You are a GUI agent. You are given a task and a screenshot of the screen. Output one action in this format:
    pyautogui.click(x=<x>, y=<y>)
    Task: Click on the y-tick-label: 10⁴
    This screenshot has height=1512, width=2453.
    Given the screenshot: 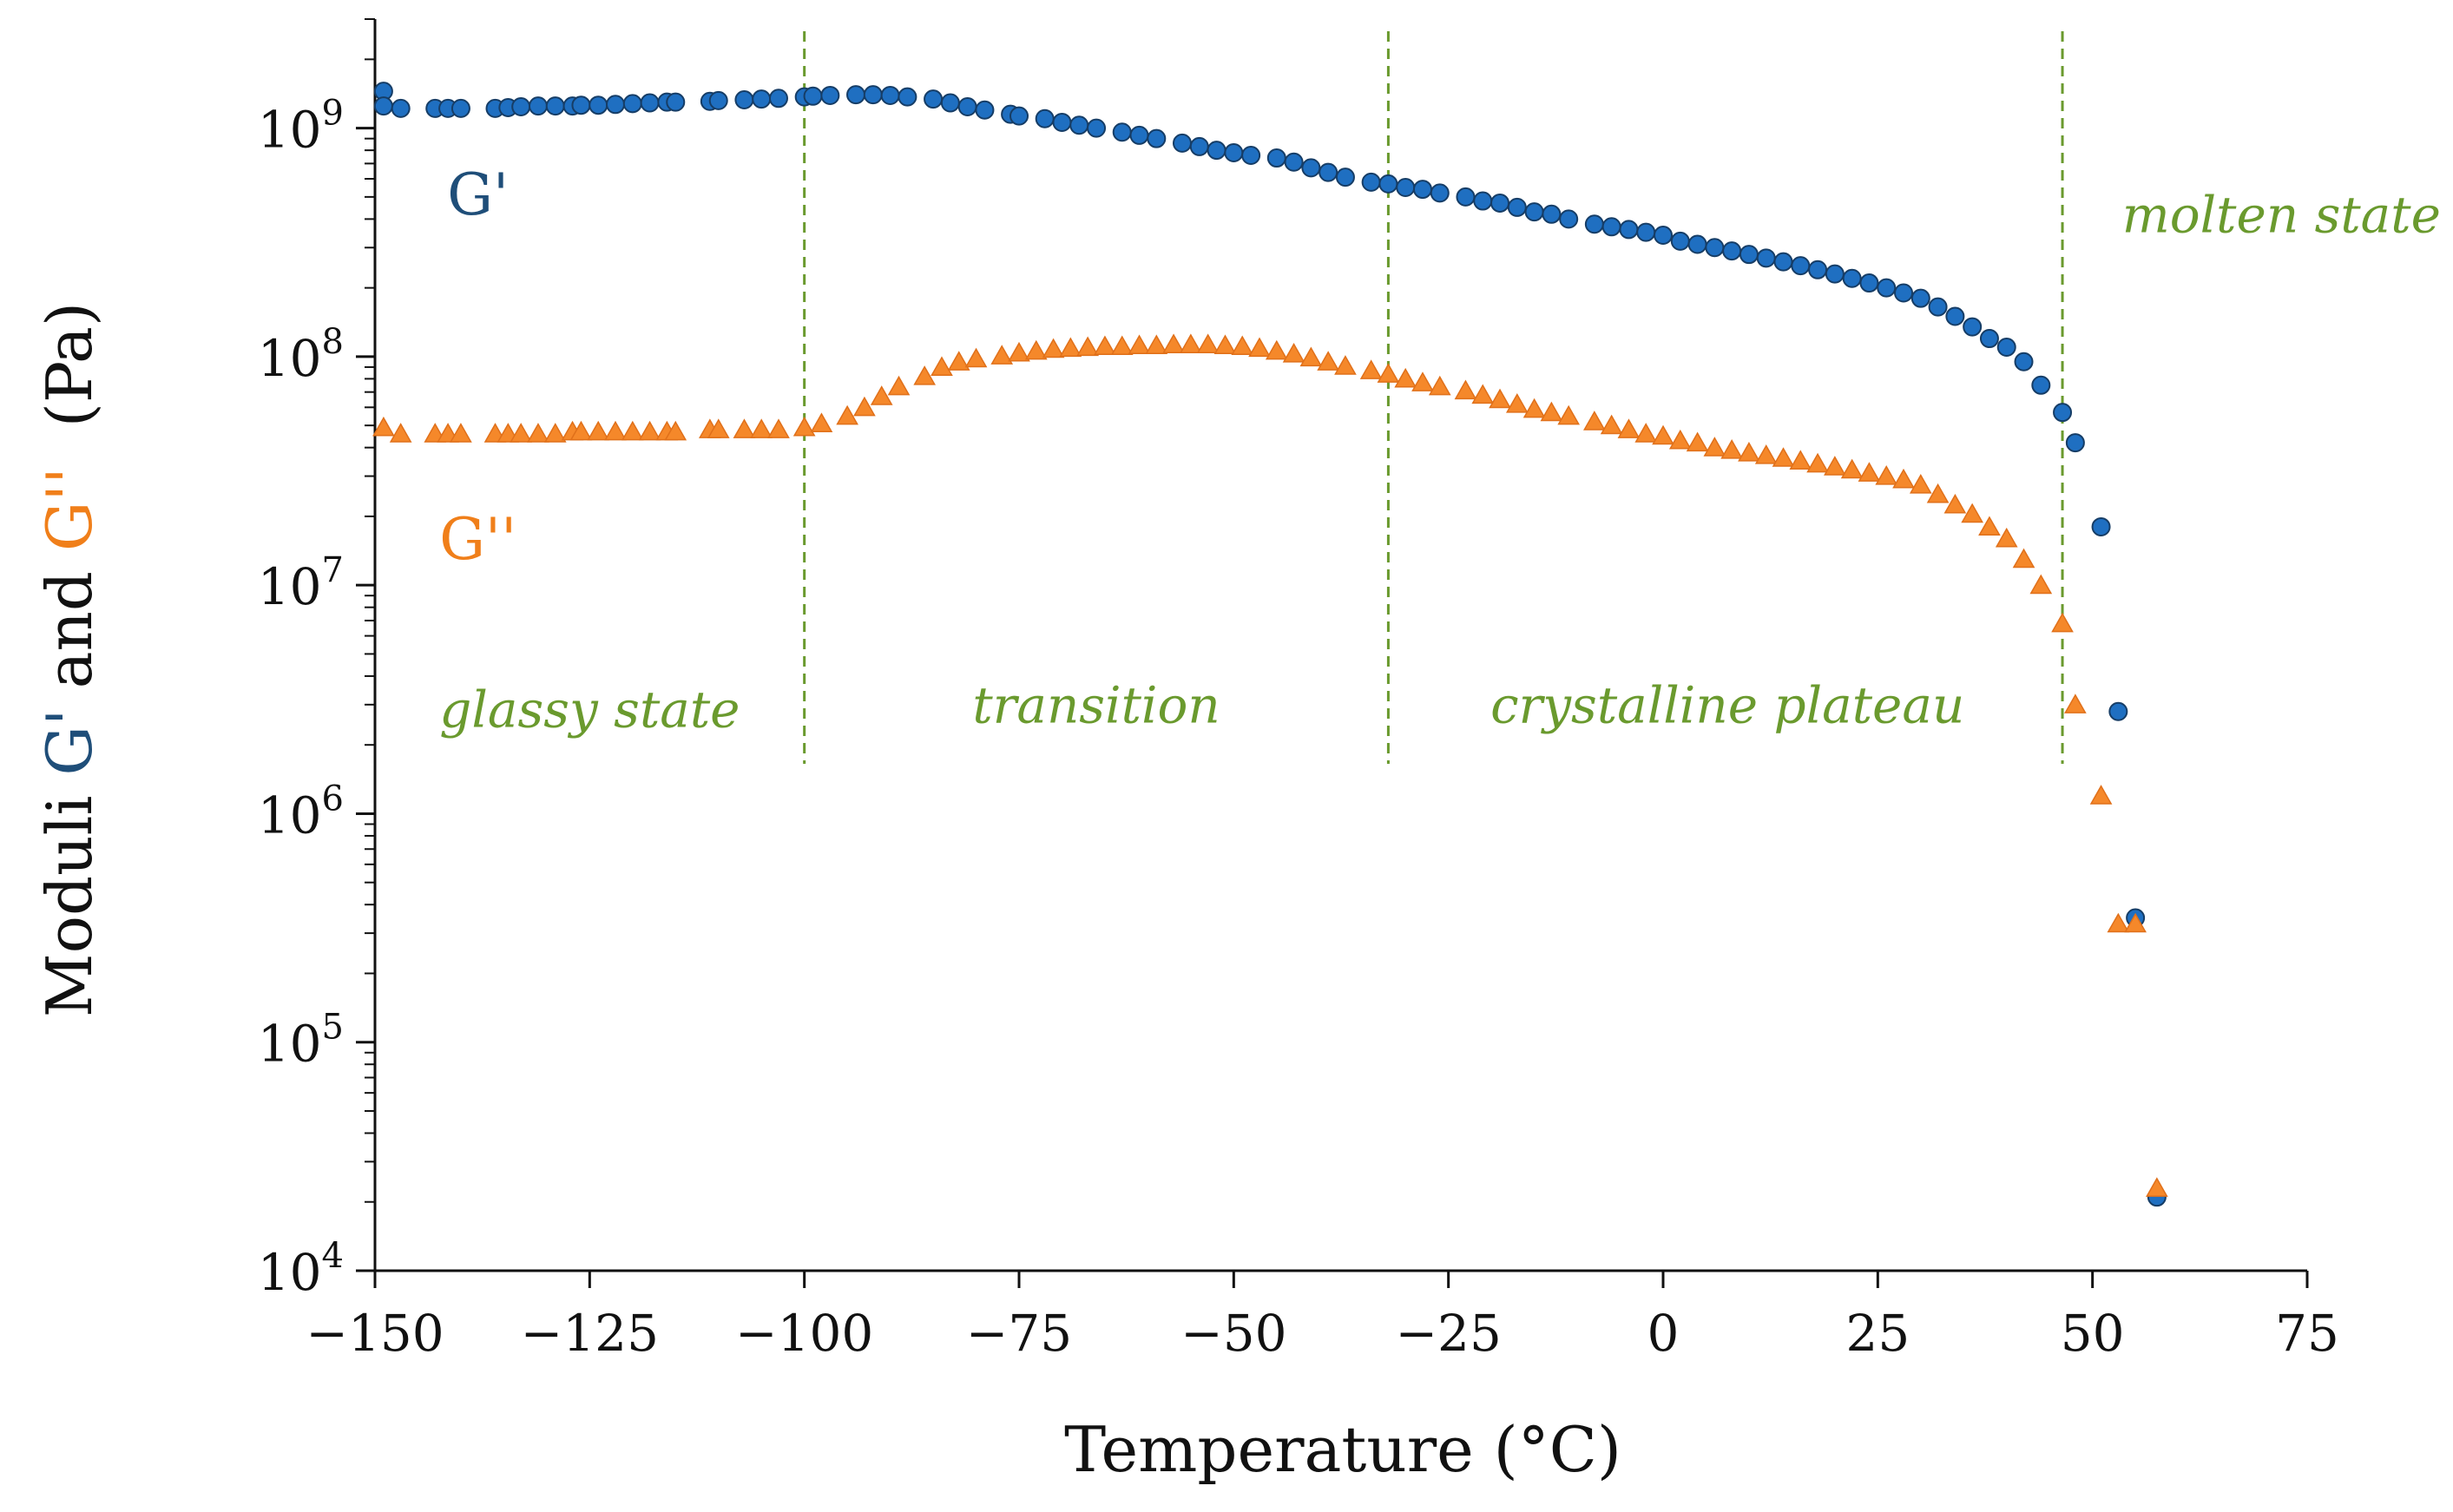 What is the action you would take?
    pyautogui.click(x=301, y=1269)
    